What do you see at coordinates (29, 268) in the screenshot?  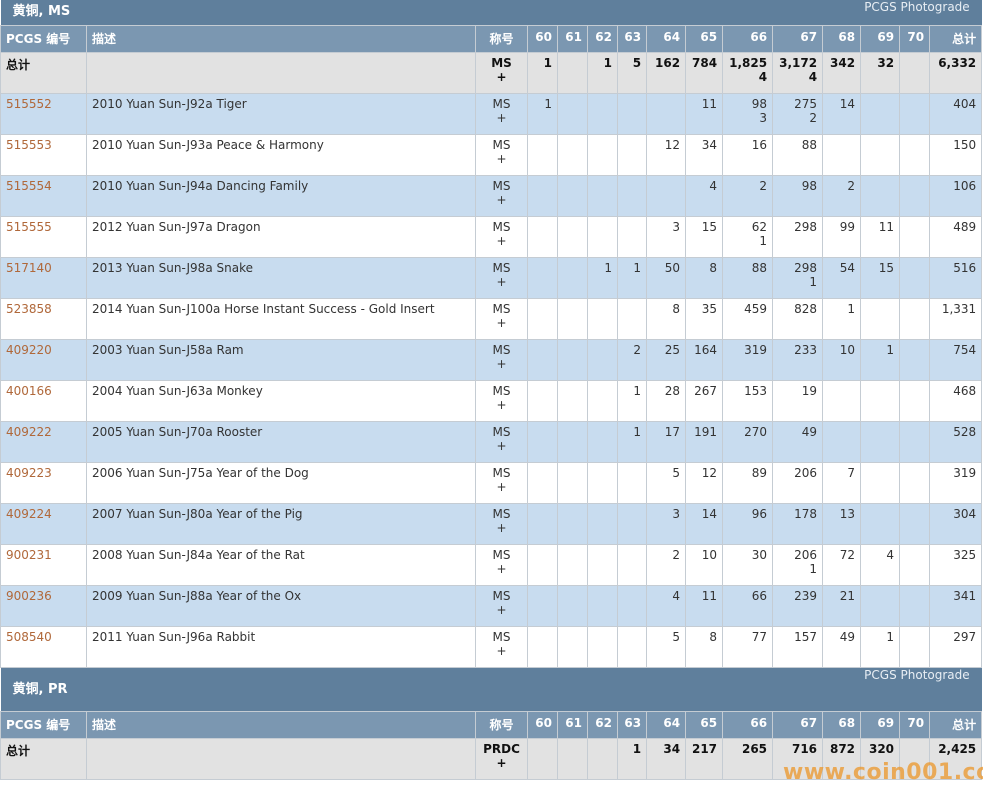 I see `coin-link: 517140` at bounding box center [29, 268].